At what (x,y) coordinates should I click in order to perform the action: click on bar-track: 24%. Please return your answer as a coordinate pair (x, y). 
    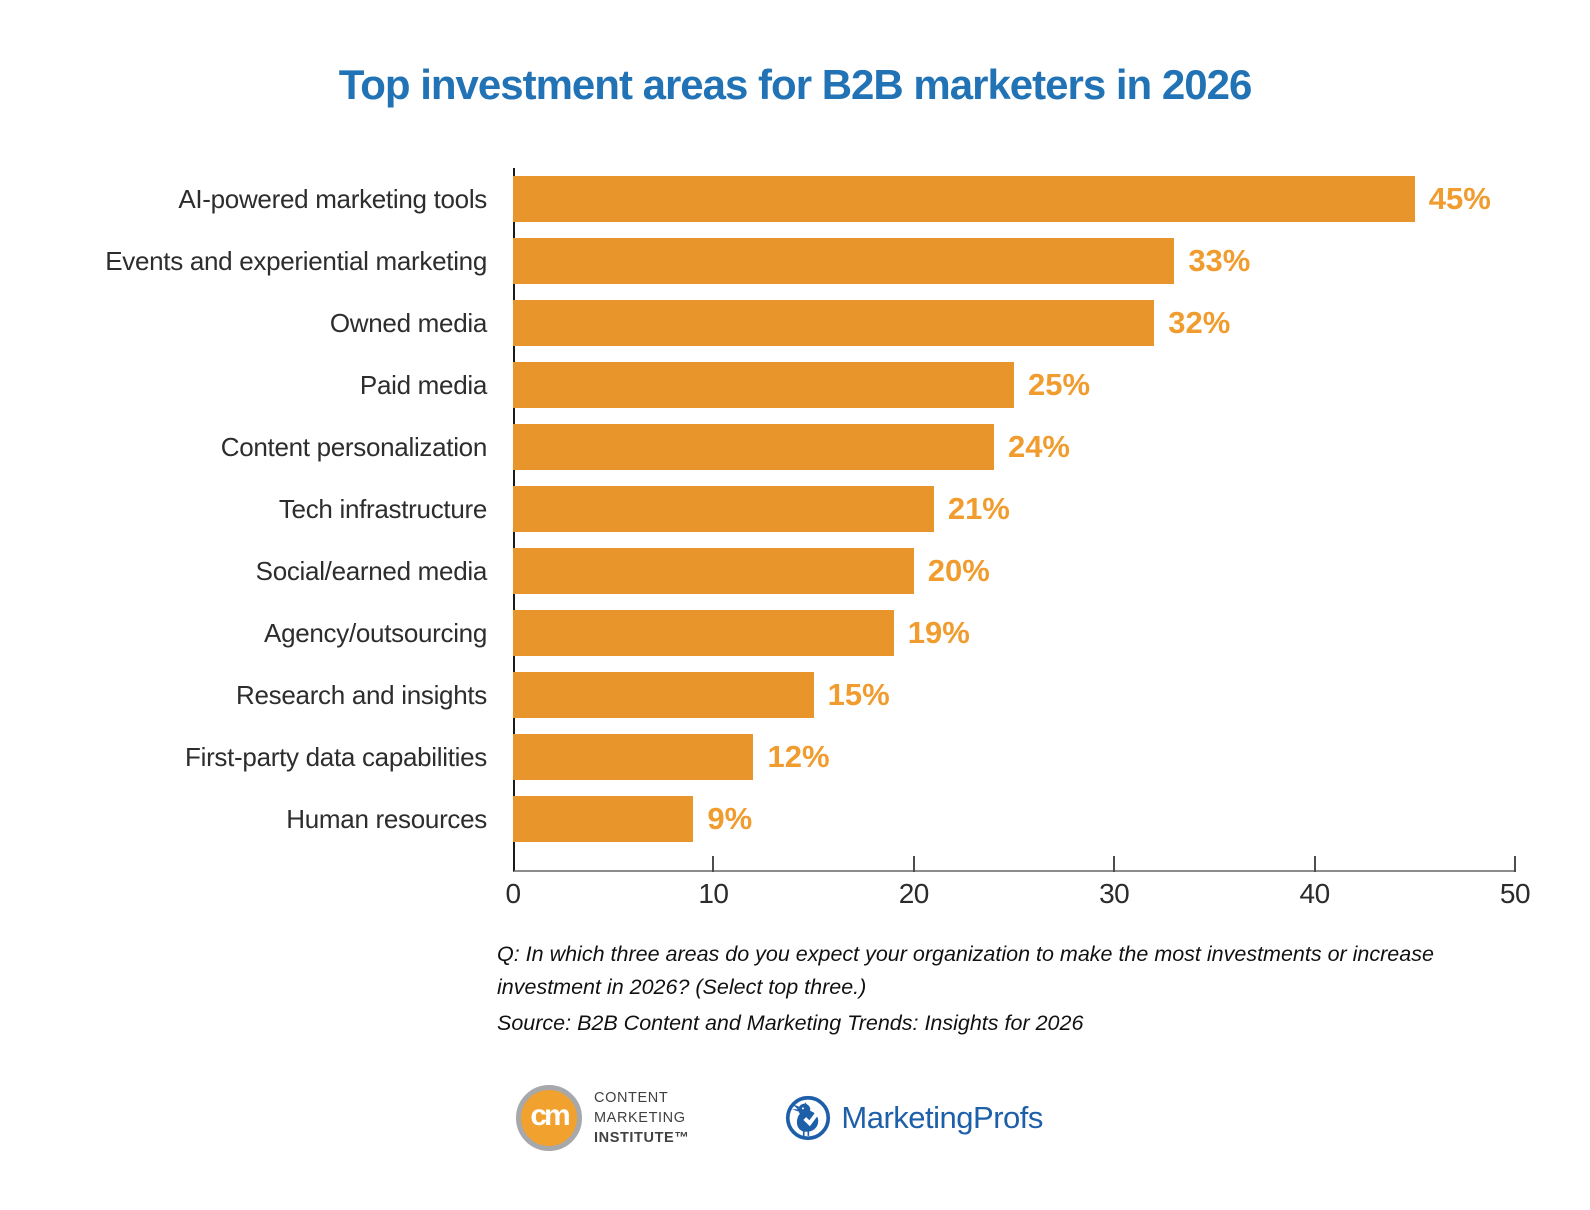
    Looking at the image, I should click on (1014, 447).